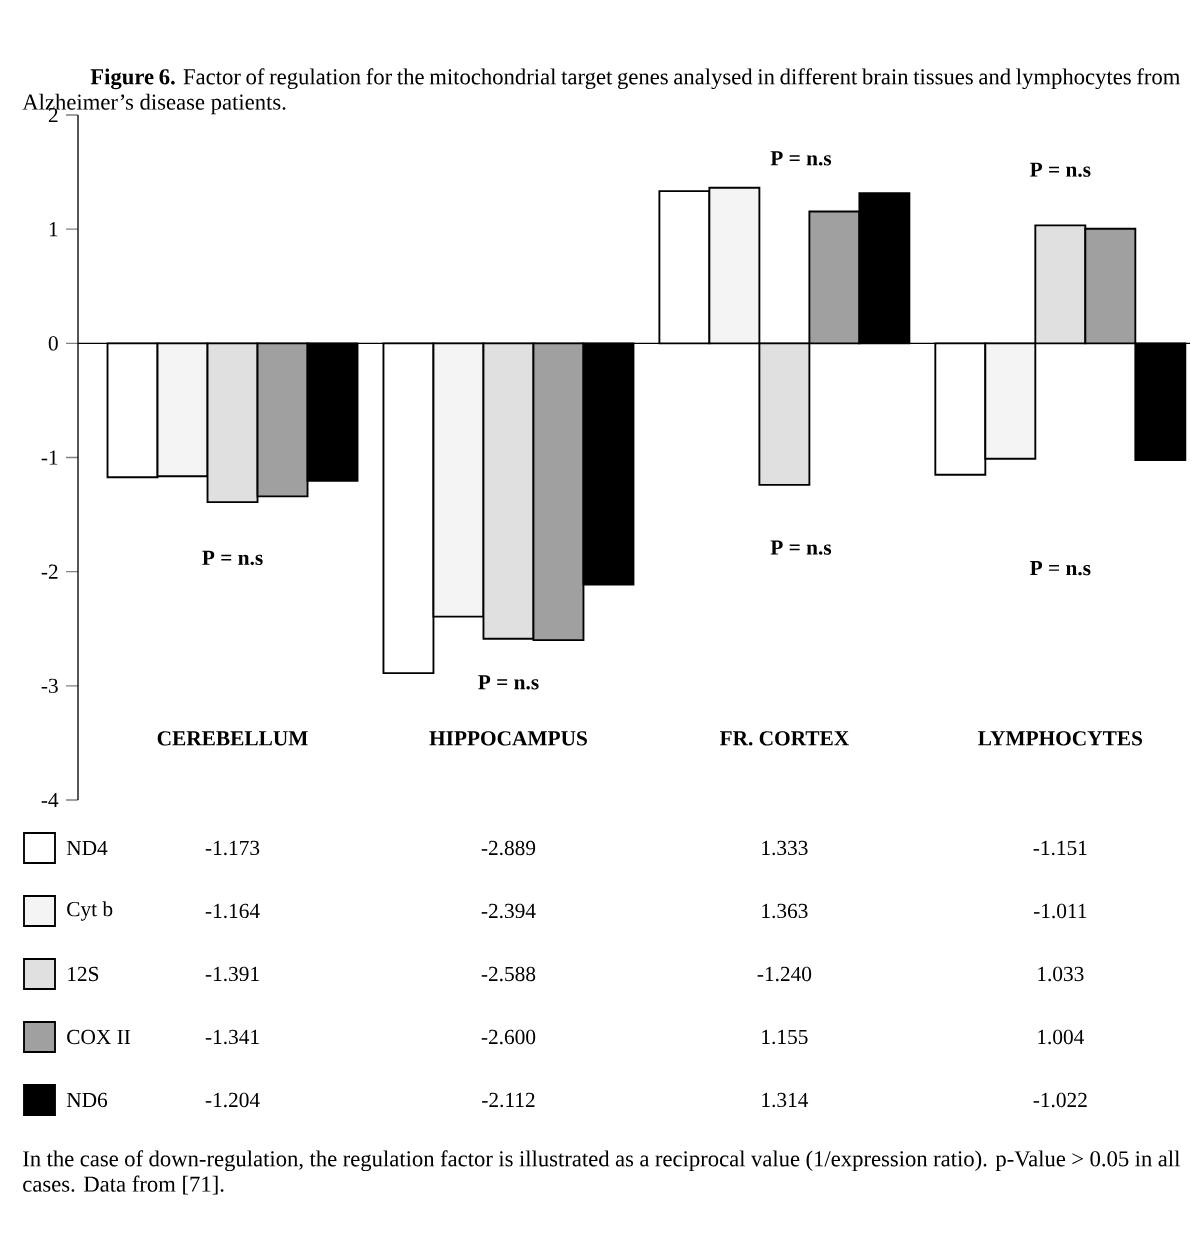 This screenshot has height=1238, width=1199. I want to click on data-label: -2.588, so click(508, 974).